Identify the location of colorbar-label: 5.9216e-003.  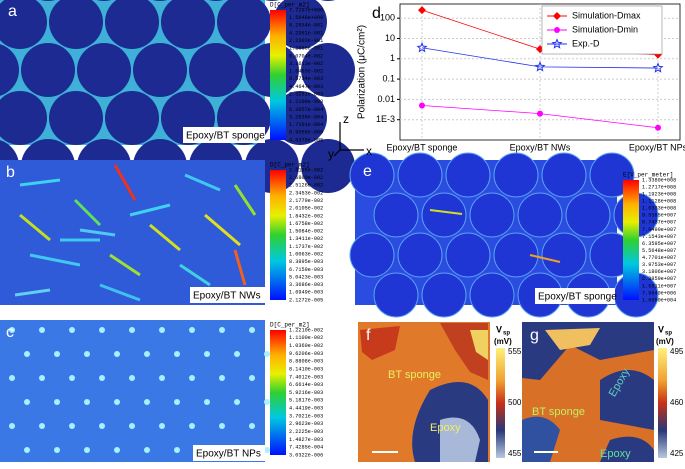
(306, 393).